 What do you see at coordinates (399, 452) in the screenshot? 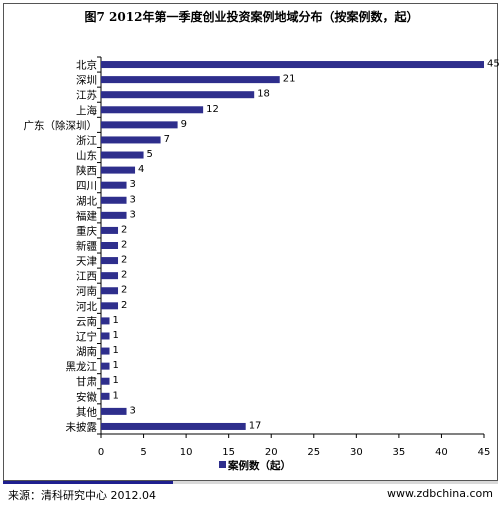
I see `x-tick-label: 35` at bounding box center [399, 452].